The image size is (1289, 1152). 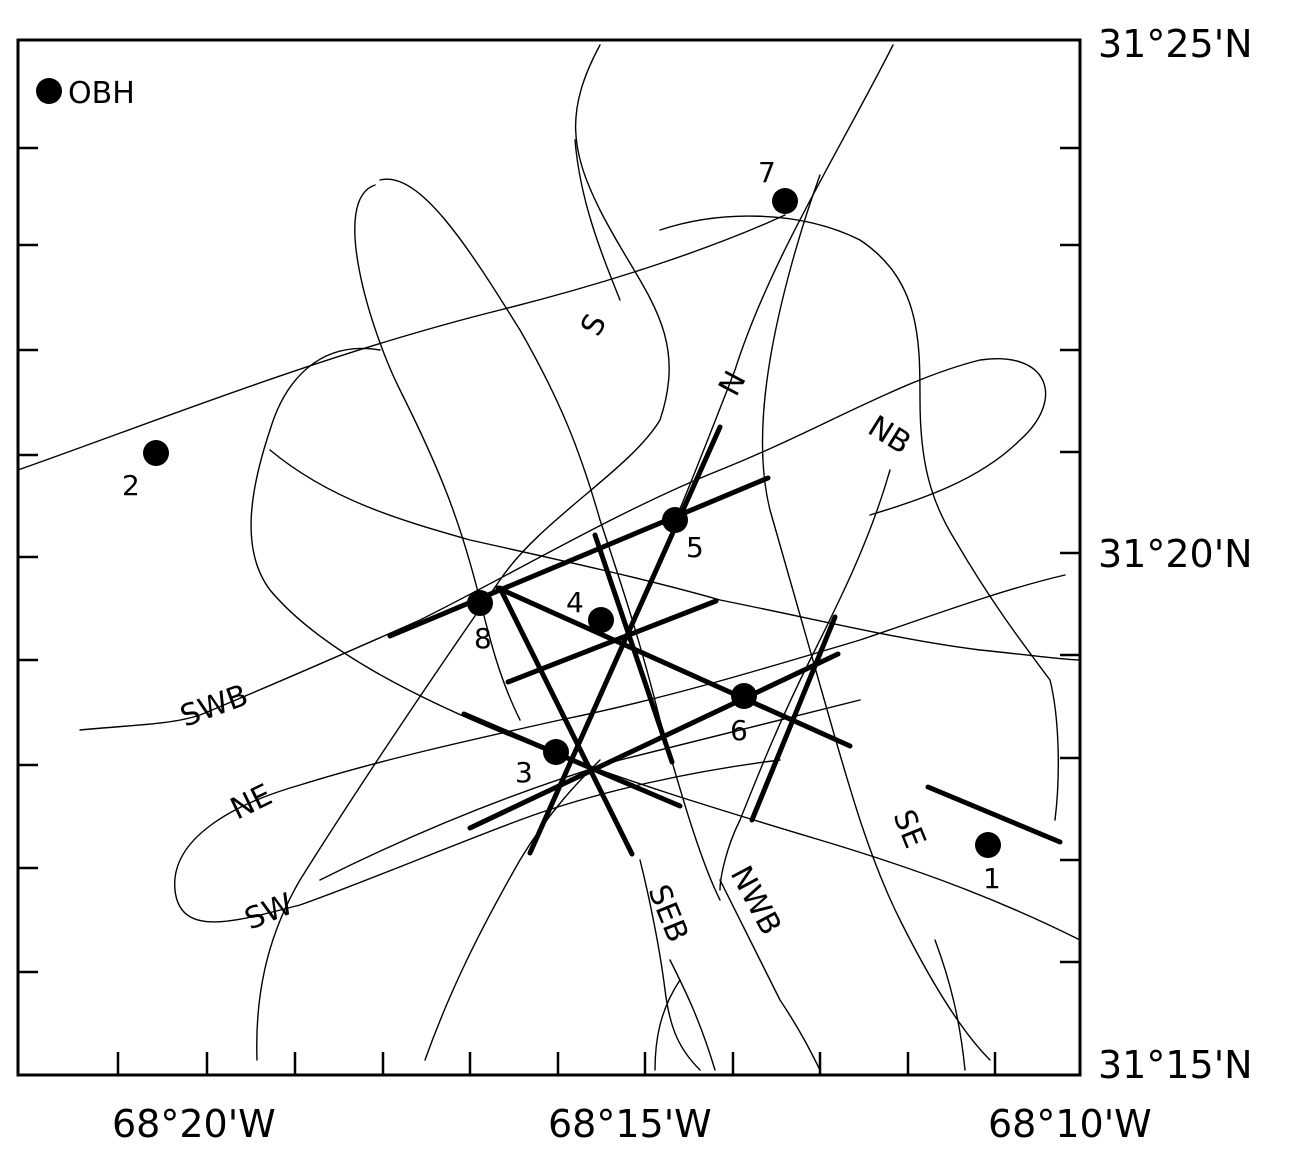 What do you see at coordinates (732, 383) in the screenshot?
I see `track-label-n: N` at bounding box center [732, 383].